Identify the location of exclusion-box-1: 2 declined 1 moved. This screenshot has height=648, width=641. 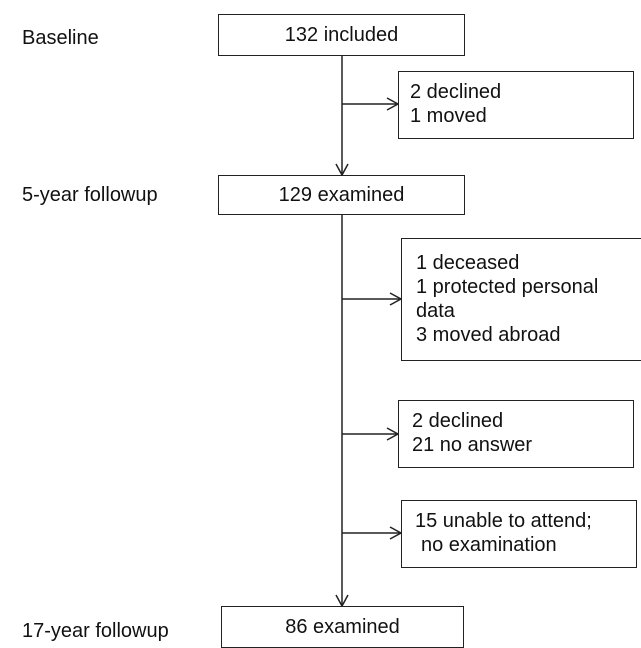
(516, 105).